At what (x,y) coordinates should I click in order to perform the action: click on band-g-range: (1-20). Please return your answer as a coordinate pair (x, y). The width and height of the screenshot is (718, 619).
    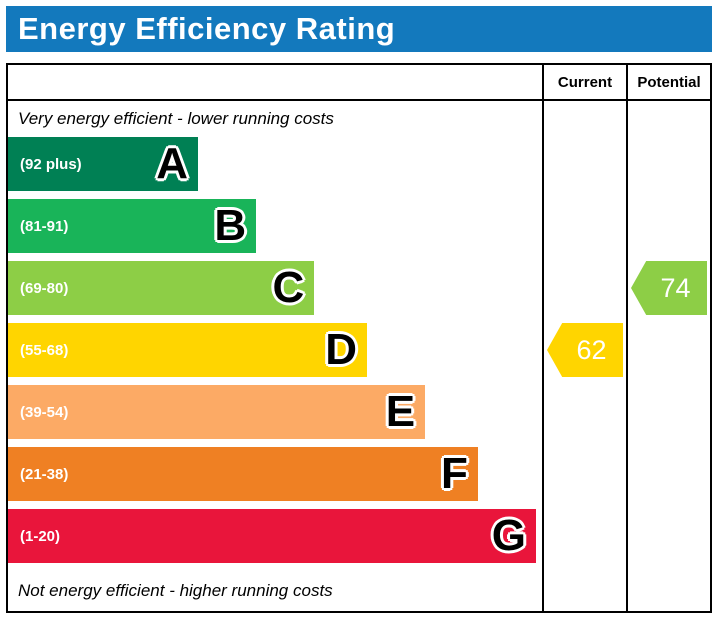
    Looking at the image, I should click on (40, 536).